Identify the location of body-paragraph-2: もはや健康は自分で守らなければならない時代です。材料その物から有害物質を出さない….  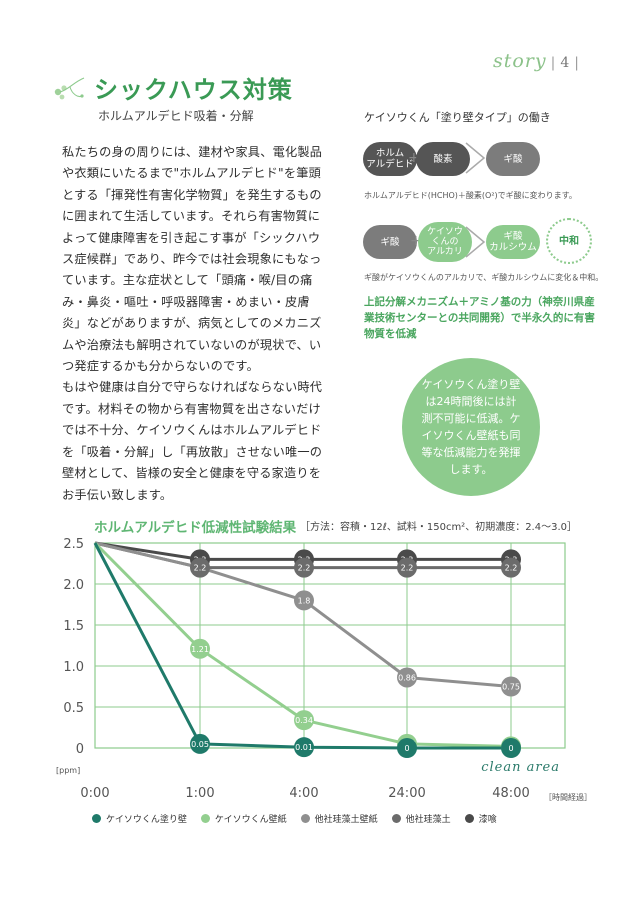
(192, 441).